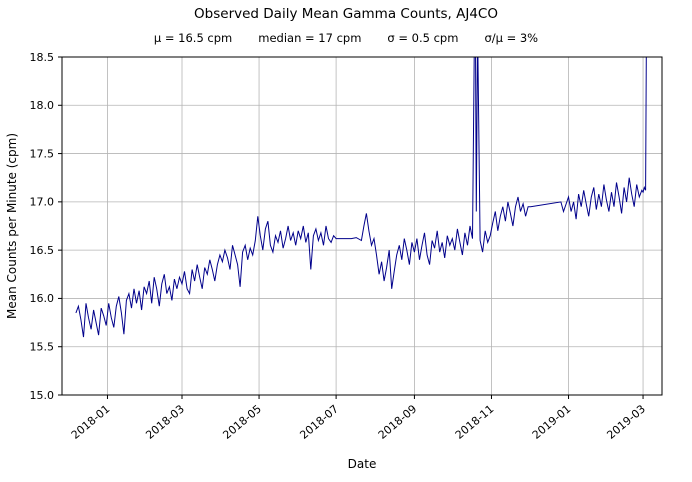 The height and width of the screenshot is (482, 692). I want to click on x-tick-label: 2018-05, so click(242, 422).